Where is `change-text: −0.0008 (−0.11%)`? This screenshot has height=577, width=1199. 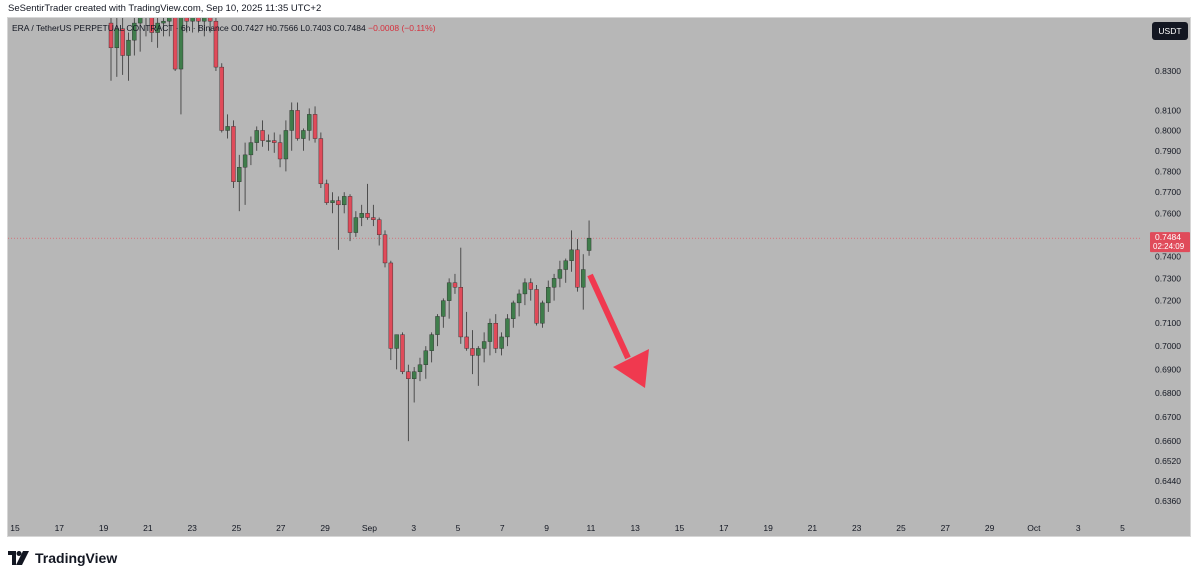 change-text: −0.0008 (−0.11%) is located at coordinates (402, 28).